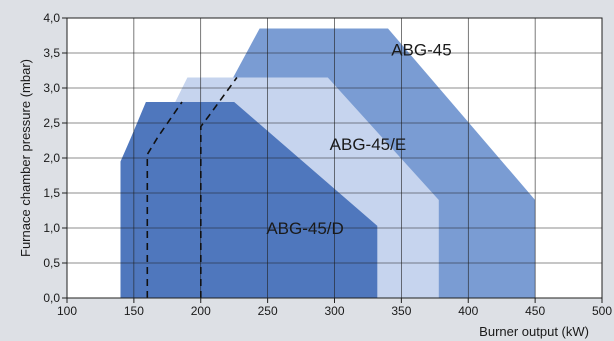 The width and height of the screenshot is (614, 341). What do you see at coordinates (51, 123) in the screenshot?
I see `y-tick-label: 2,5` at bounding box center [51, 123].